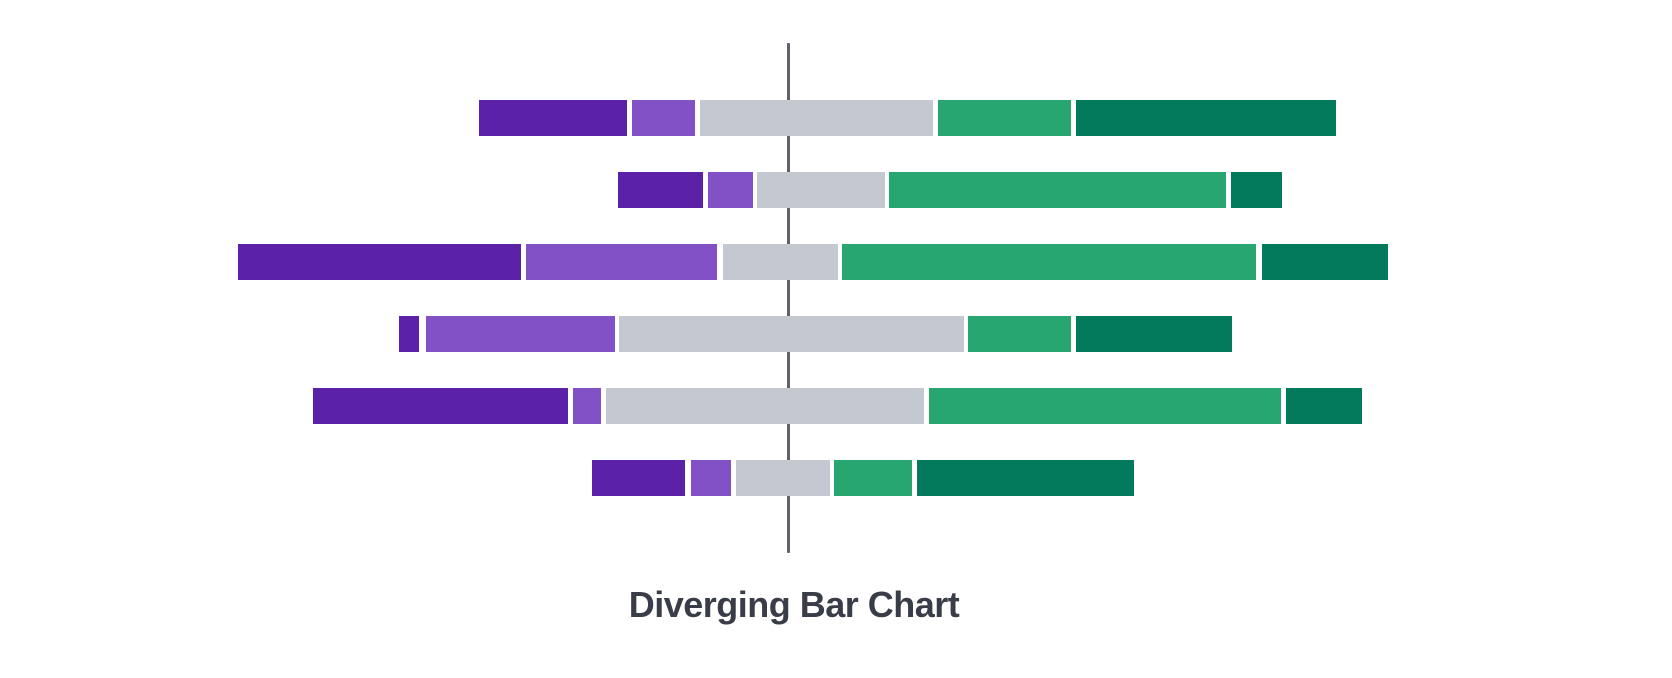 The width and height of the screenshot is (1672, 678). I want to click on bar-segment-row-4-neutral, so click(791, 334).